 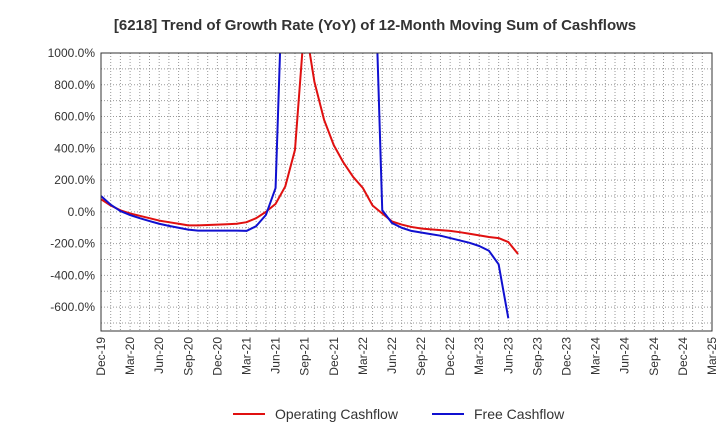 I want to click on x-tick-label: Jun-20, so click(x=159, y=355).